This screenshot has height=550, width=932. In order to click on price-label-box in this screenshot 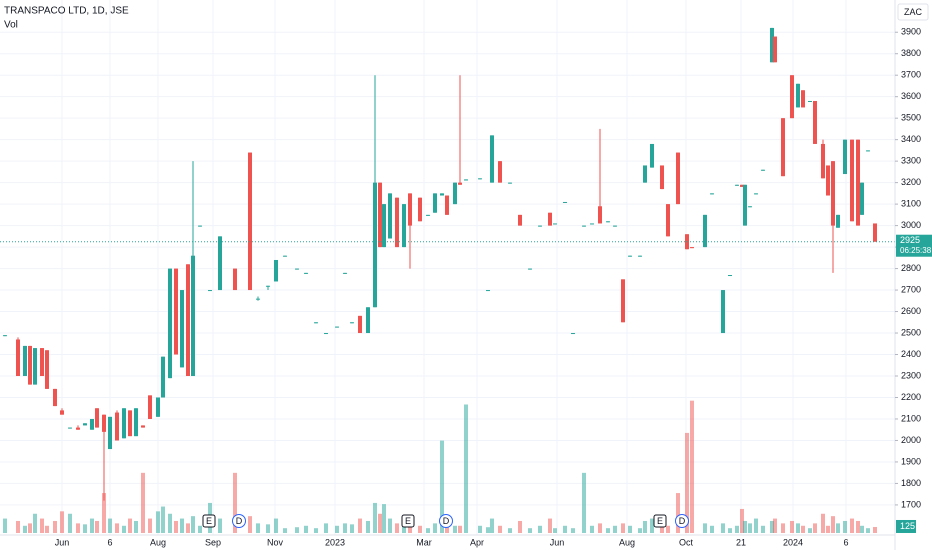, I will do `click(914, 245)`.